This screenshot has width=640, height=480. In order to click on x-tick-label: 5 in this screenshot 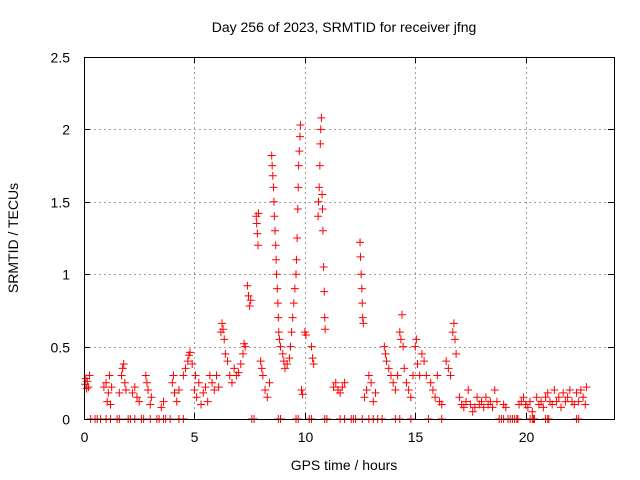, I will do `click(195, 437)`.